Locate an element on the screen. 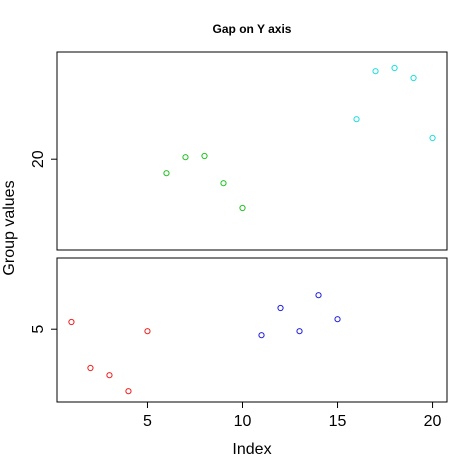 Image resolution: width=474 pixels, height=473 pixels. x-tick-label: 5 is located at coordinates (147, 421).